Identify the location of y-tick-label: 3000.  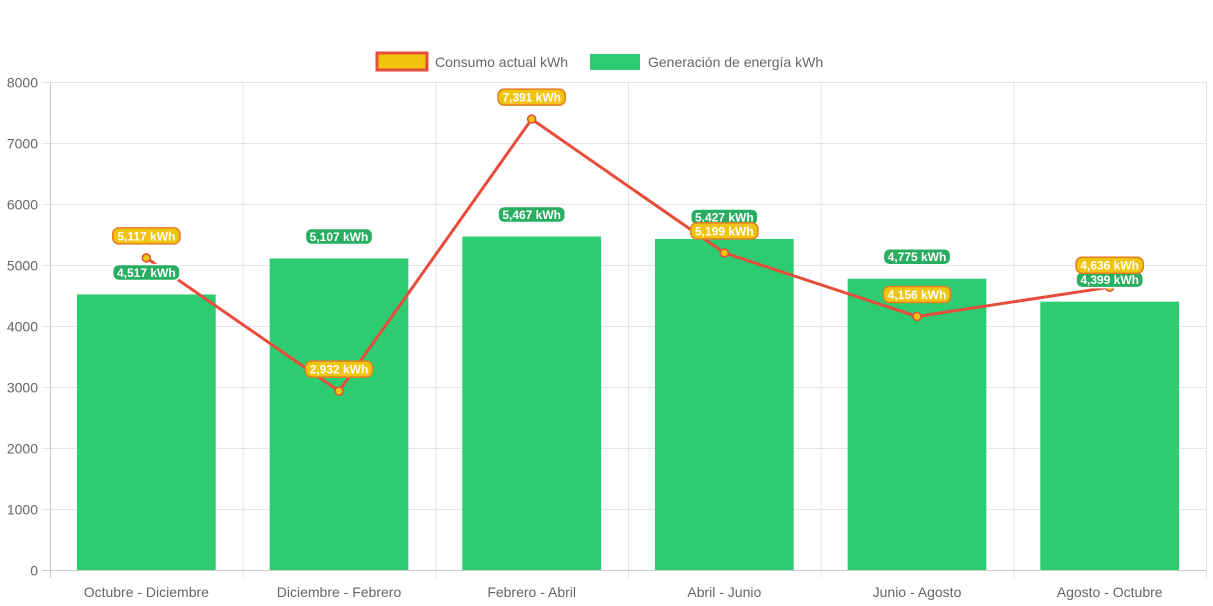
(22, 388).